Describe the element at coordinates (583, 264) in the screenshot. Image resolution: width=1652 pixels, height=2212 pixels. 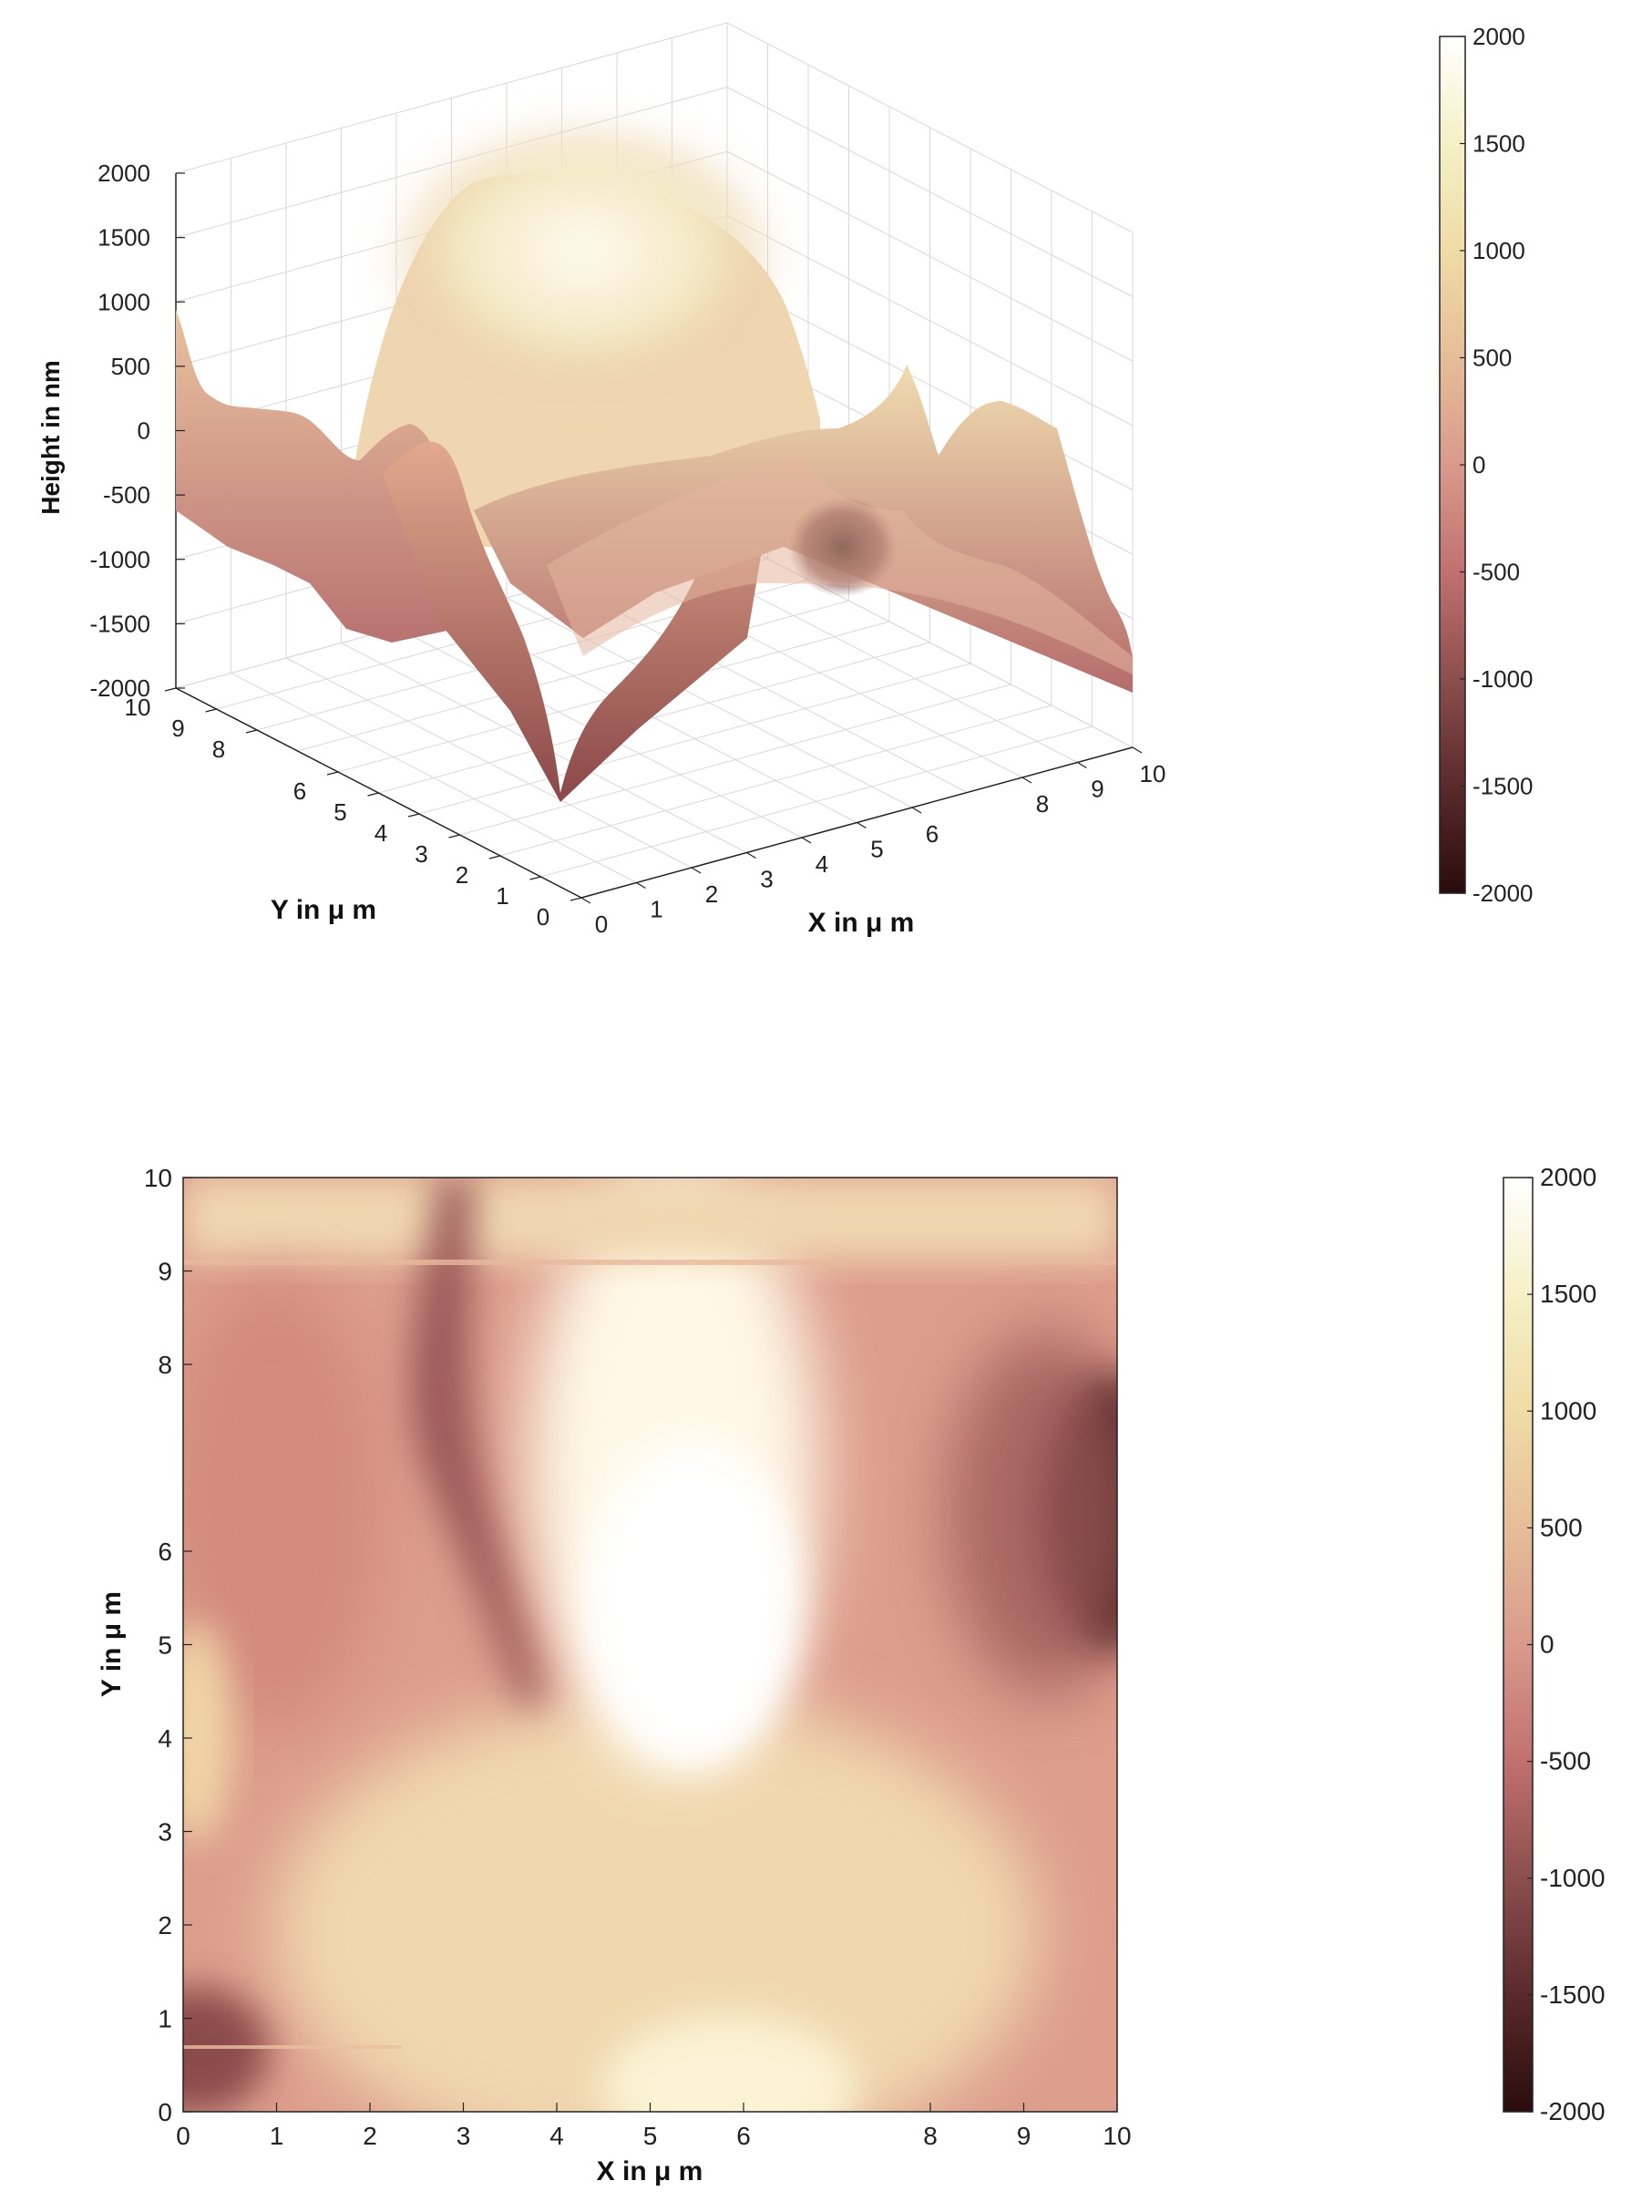
I see `surface-hill-highlight` at that location.